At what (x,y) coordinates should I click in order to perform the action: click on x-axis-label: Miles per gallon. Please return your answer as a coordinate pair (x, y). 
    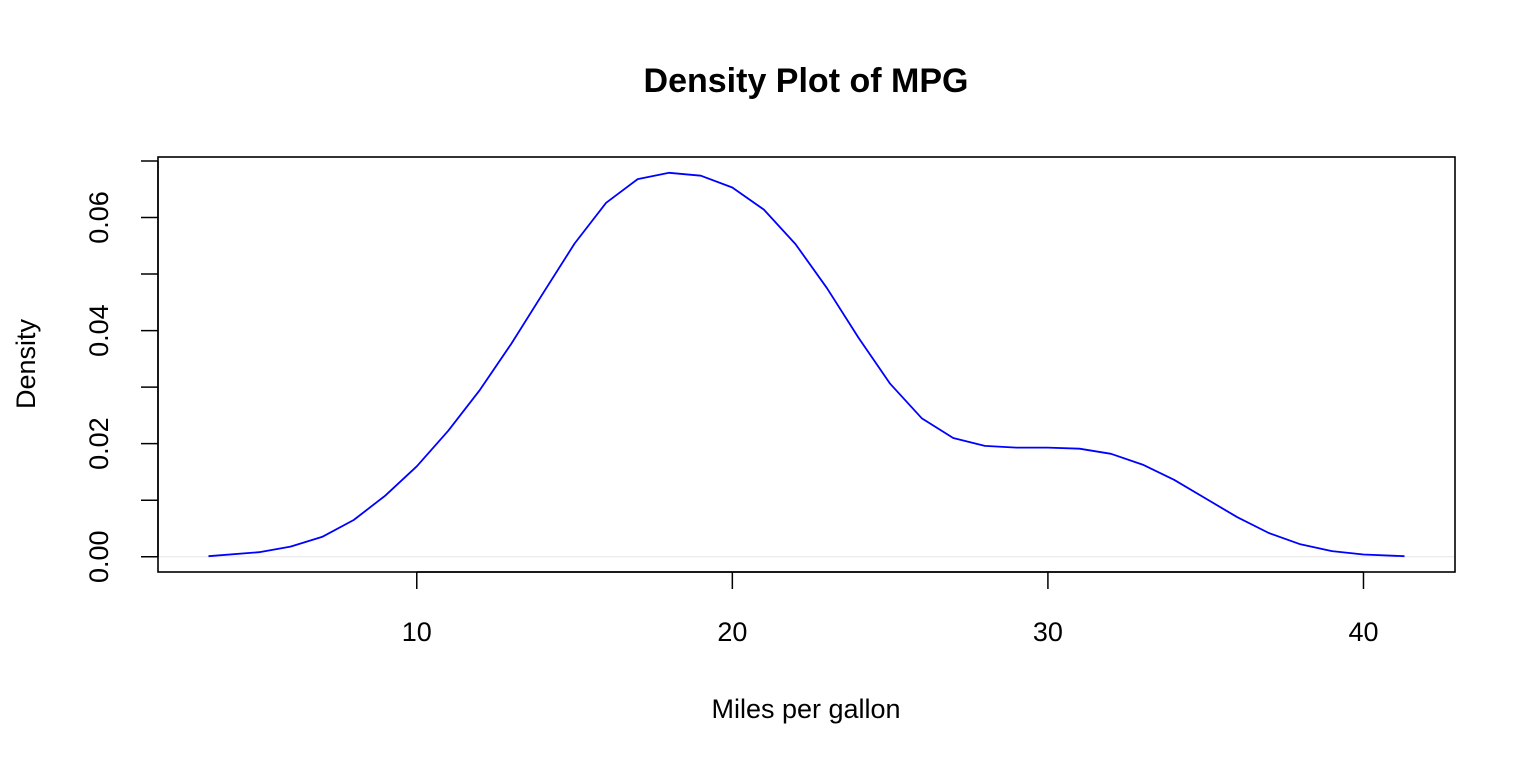
    Looking at the image, I should click on (805, 709).